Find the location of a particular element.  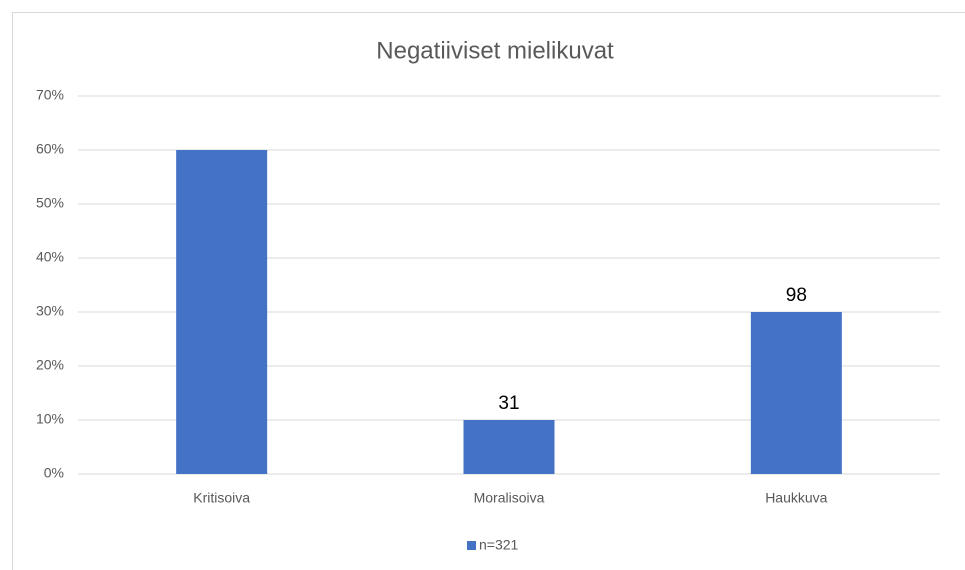

y-tick-label: 30% is located at coordinates (50, 311).